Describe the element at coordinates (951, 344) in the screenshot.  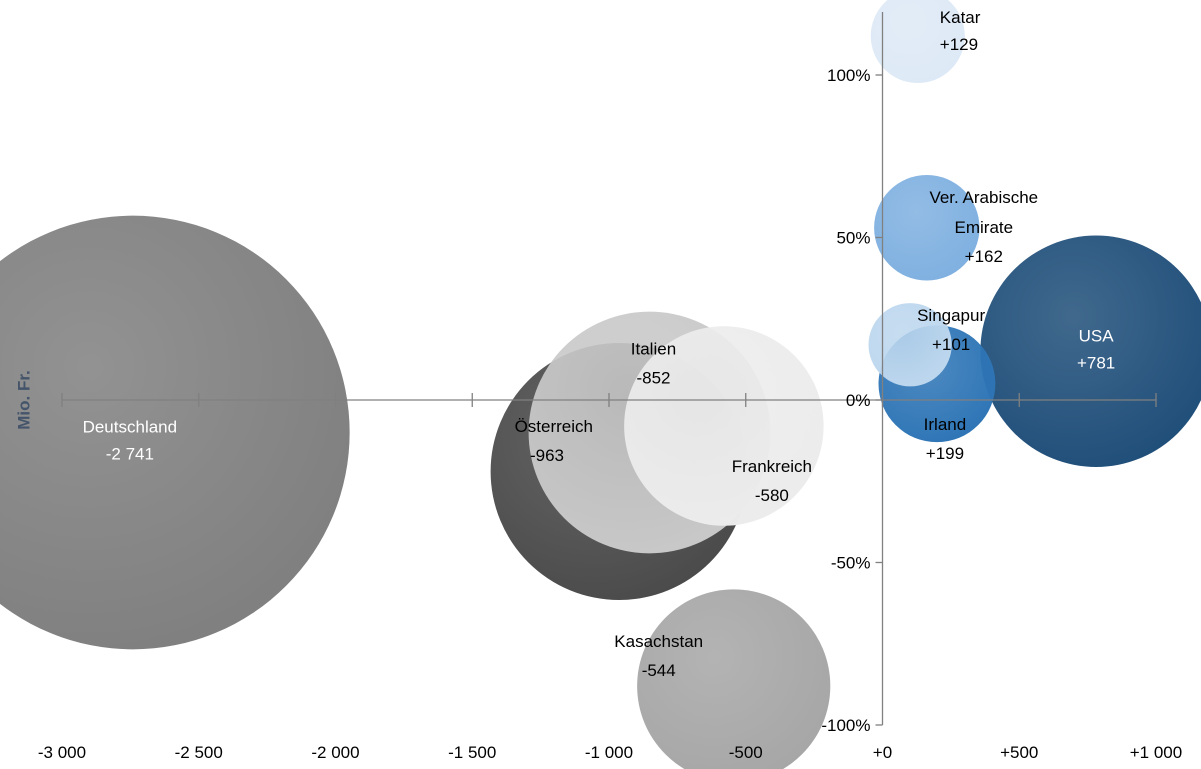
I see `bubble-label-value-singapur: +101` at that location.